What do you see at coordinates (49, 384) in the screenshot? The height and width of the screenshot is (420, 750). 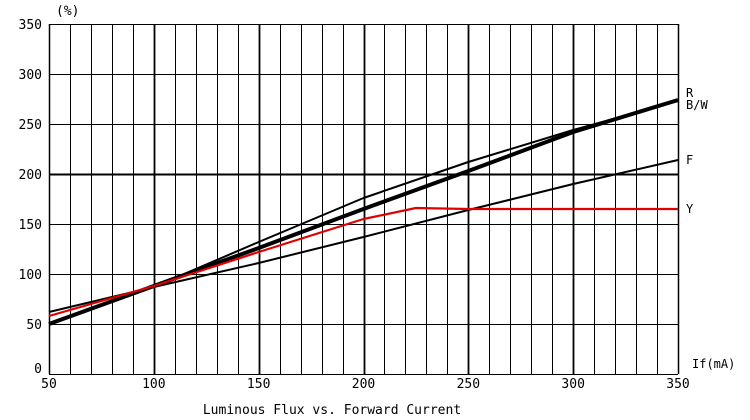 I see `x-tick-label: 50` at bounding box center [49, 384].